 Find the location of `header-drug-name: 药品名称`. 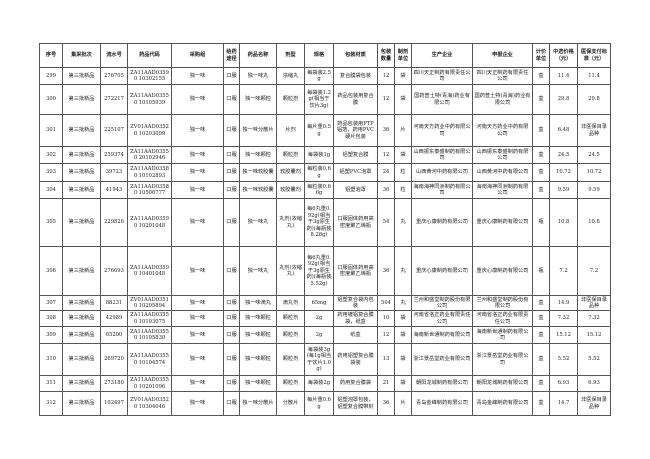

header-drug-name: 药品名称 is located at coordinates (258, 55).